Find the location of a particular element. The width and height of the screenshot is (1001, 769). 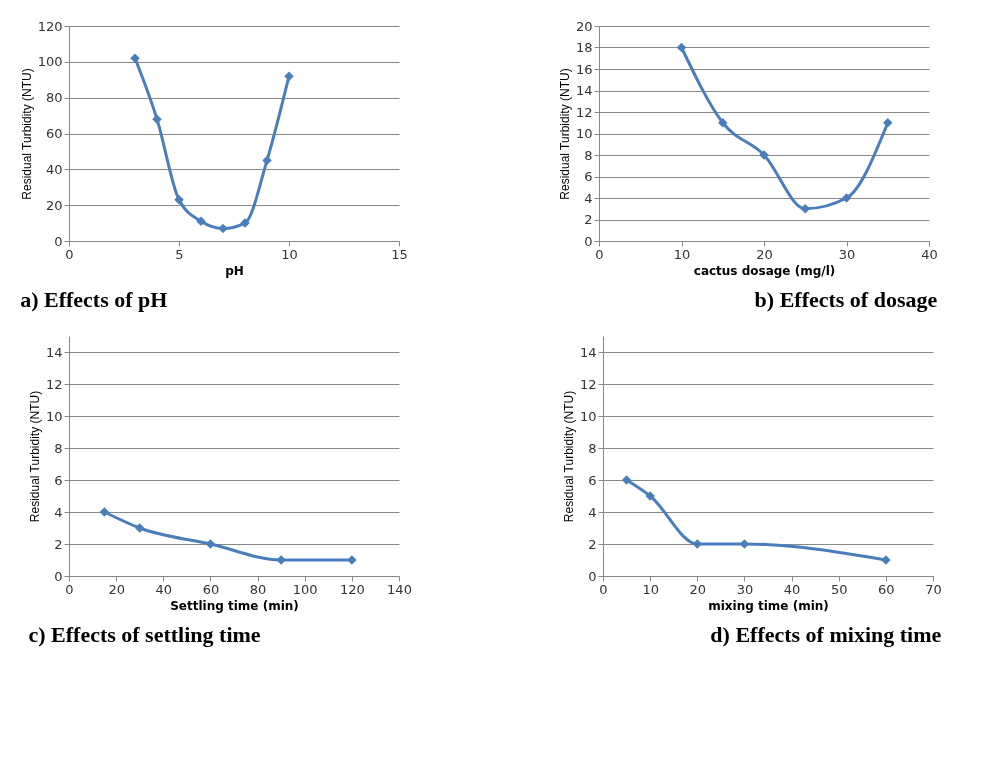

x-tick-label: 15 is located at coordinates (399, 254).